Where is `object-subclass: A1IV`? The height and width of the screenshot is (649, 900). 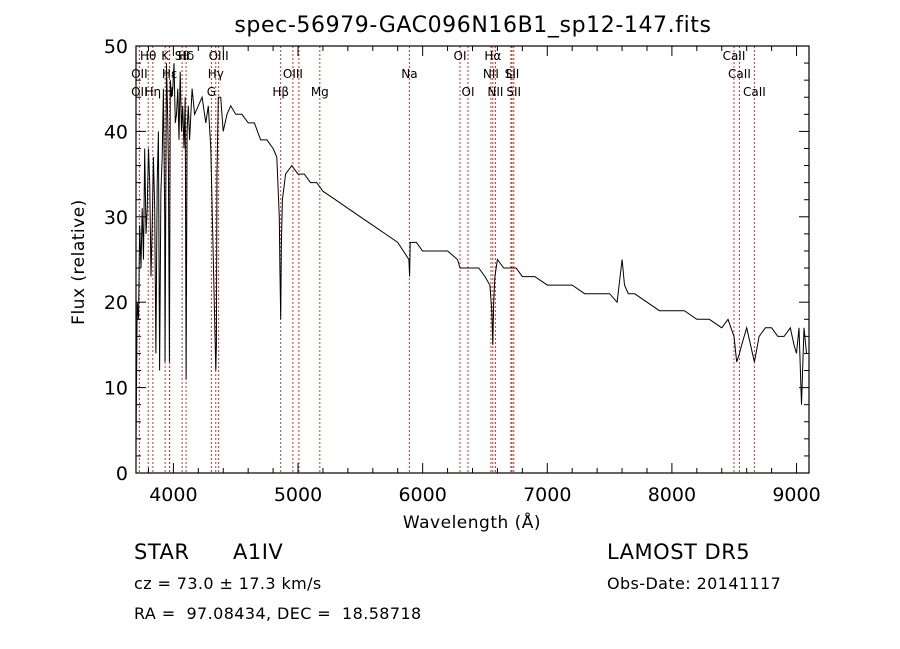
object-subclass: A1IV is located at coordinates (258, 552).